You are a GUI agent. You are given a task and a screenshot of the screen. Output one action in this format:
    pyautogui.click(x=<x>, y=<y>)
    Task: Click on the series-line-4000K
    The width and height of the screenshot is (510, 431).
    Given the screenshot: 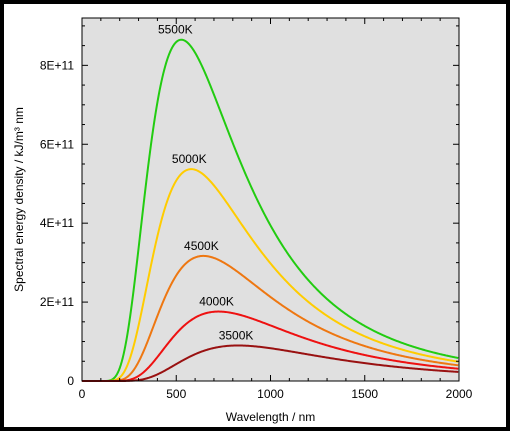 What is the action you would take?
    pyautogui.click(x=270, y=346)
    